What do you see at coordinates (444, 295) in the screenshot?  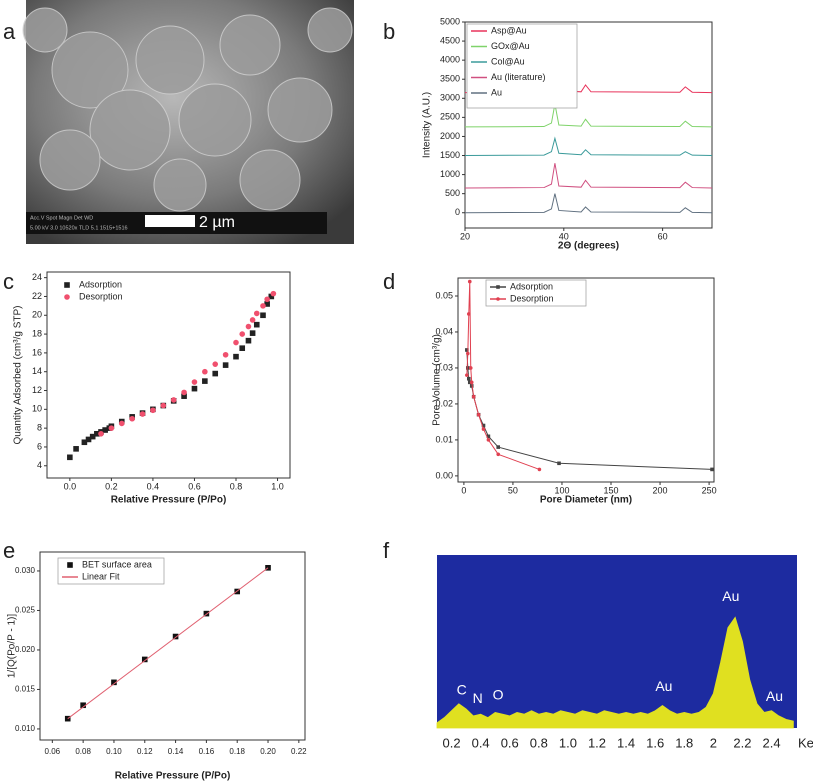 I see `y-tick-label: 0.05` at bounding box center [444, 295].